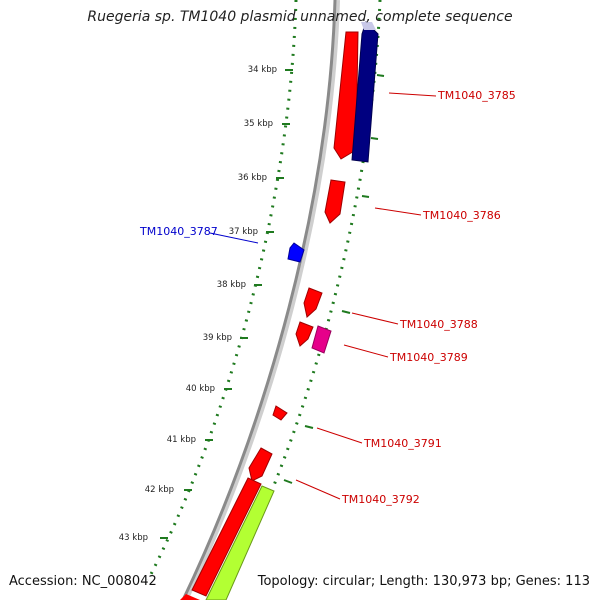 The height and width of the screenshot is (600, 600). Describe the element at coordinates (181, 440) in the screenshot. I see `scale-label-41: 41 kbp` at that location.